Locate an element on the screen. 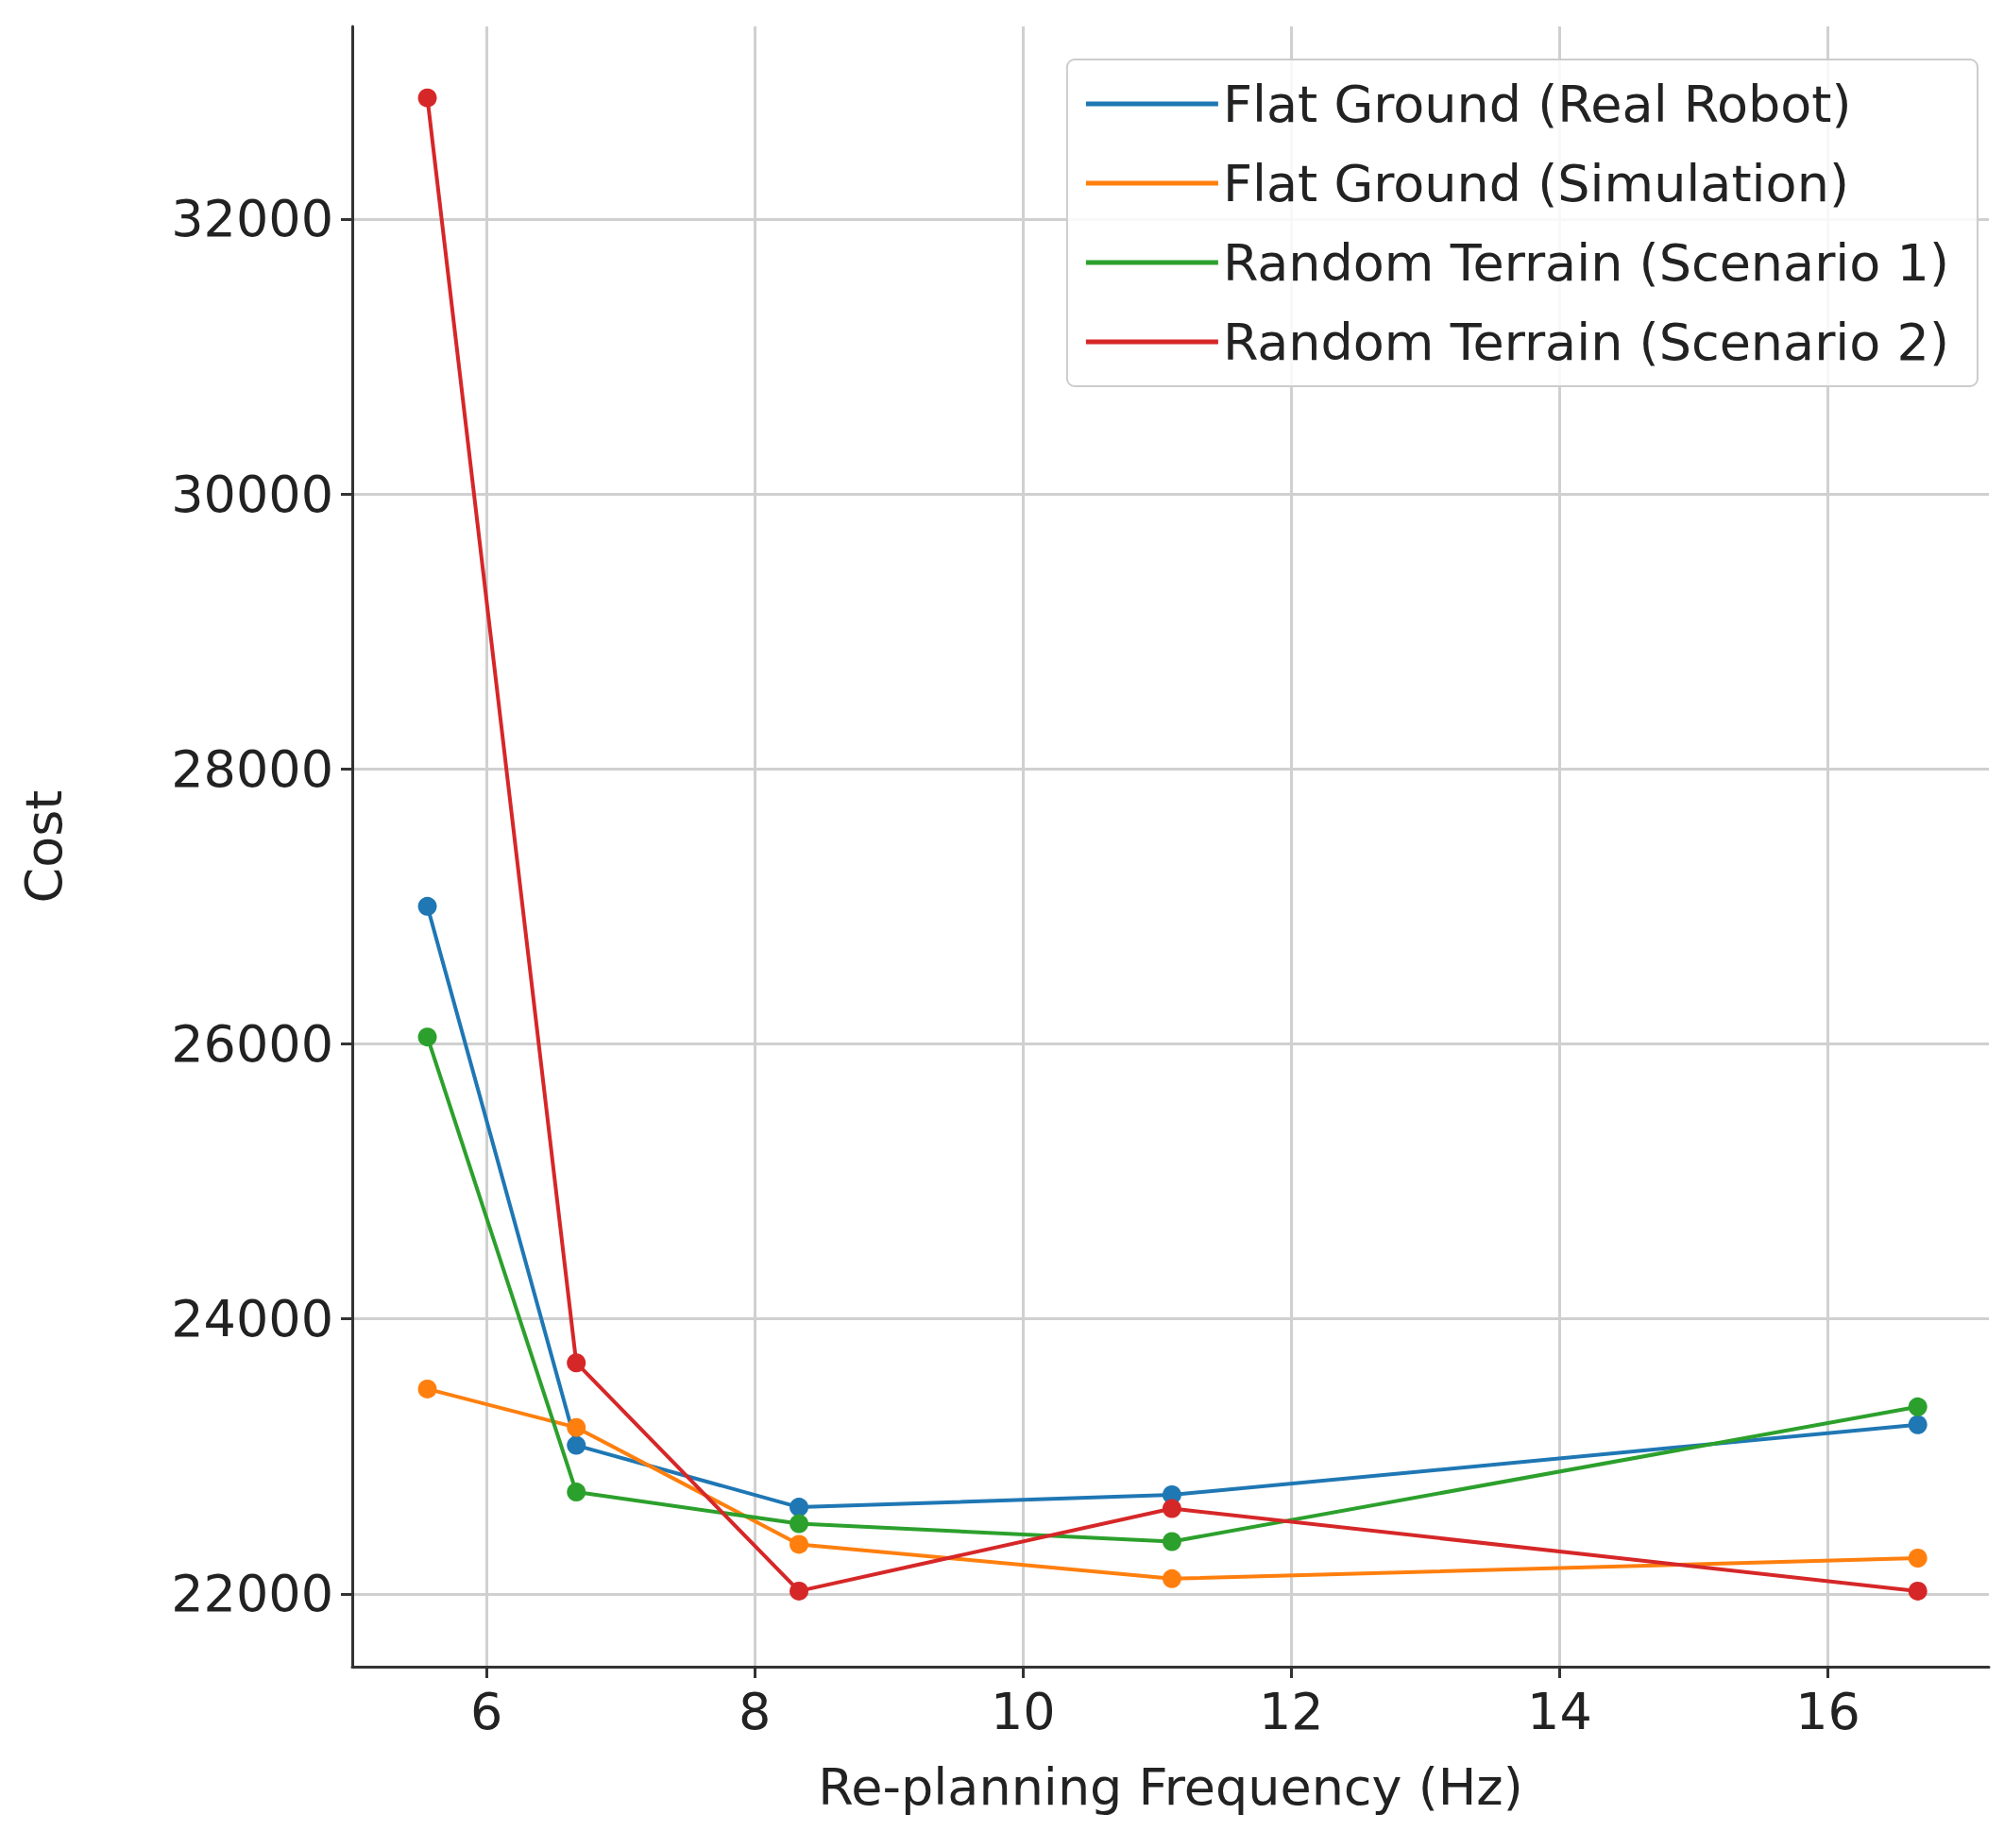  legend-label: Flat Ground (Real Robot) is located at coordinates (1537, 104).